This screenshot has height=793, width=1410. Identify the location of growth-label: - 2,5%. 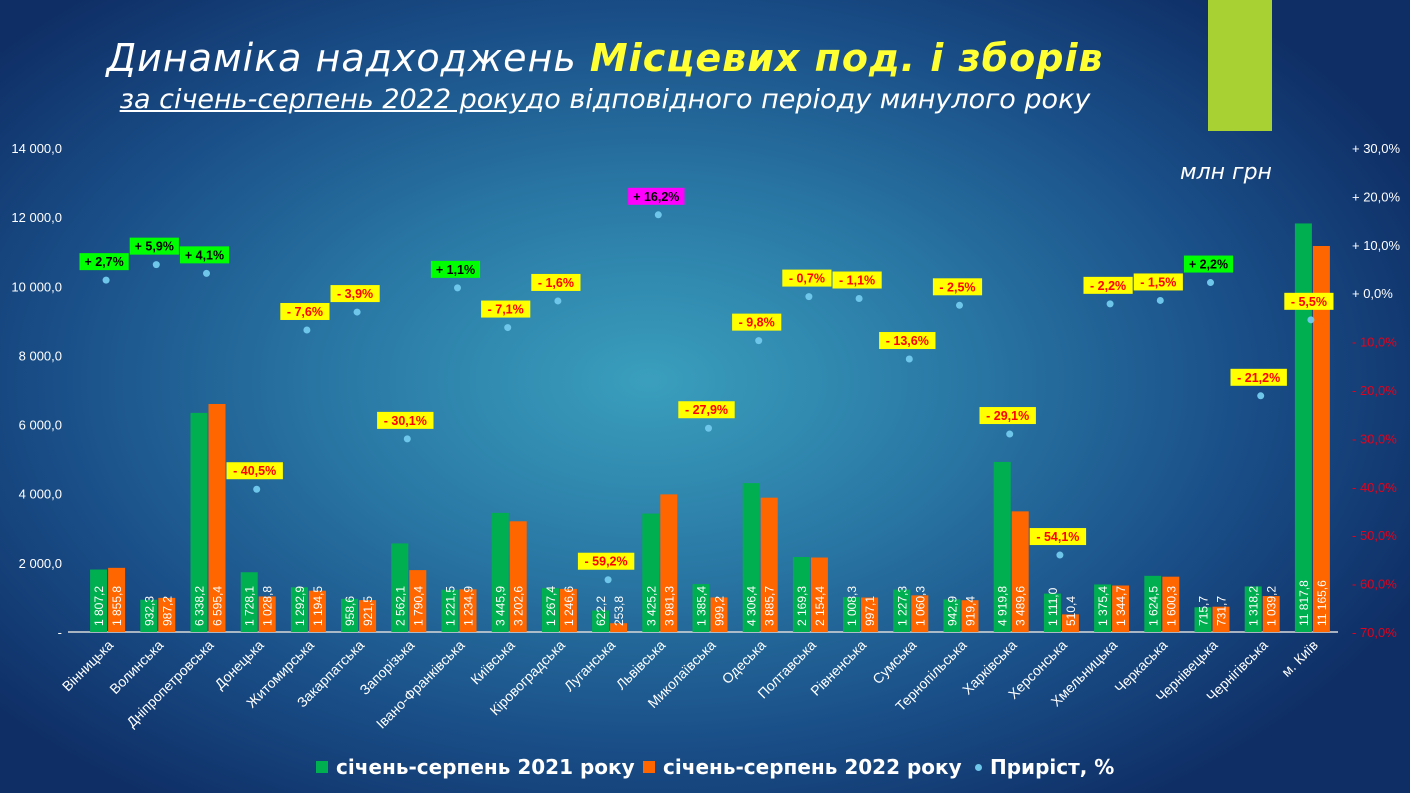
(957, 287).